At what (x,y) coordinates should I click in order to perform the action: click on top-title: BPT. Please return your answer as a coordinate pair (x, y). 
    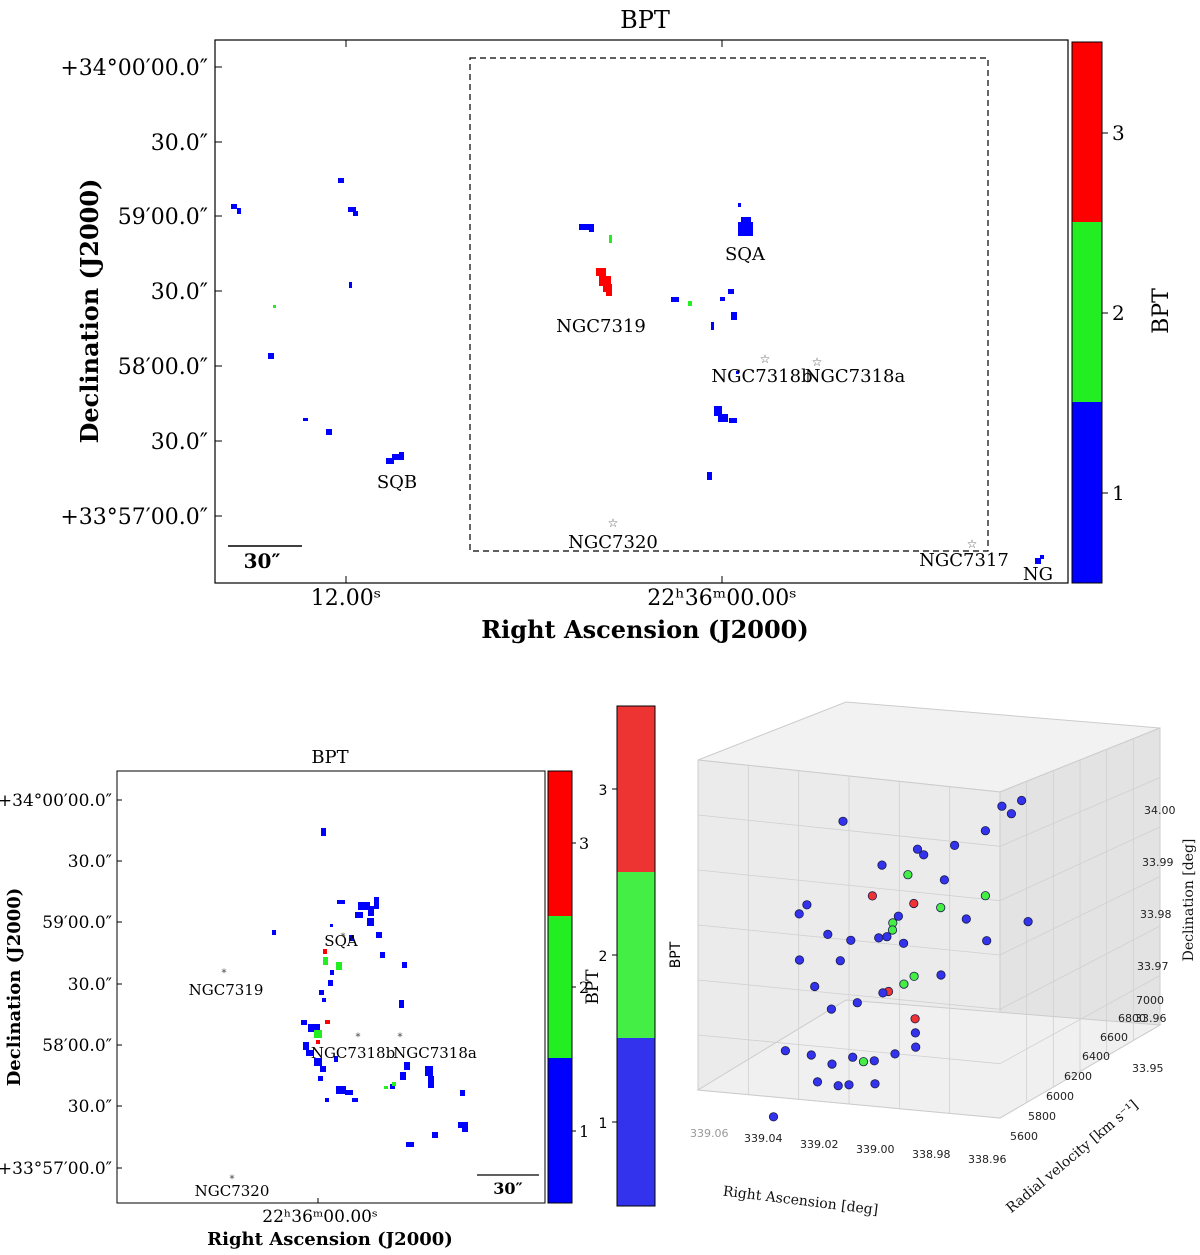
    Looking at the image, I should click on (645, 20).